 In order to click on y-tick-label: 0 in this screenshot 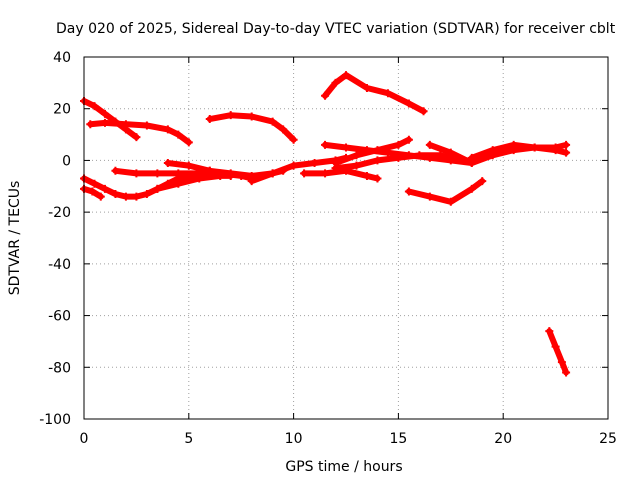, I will do `click(66, 161)`.